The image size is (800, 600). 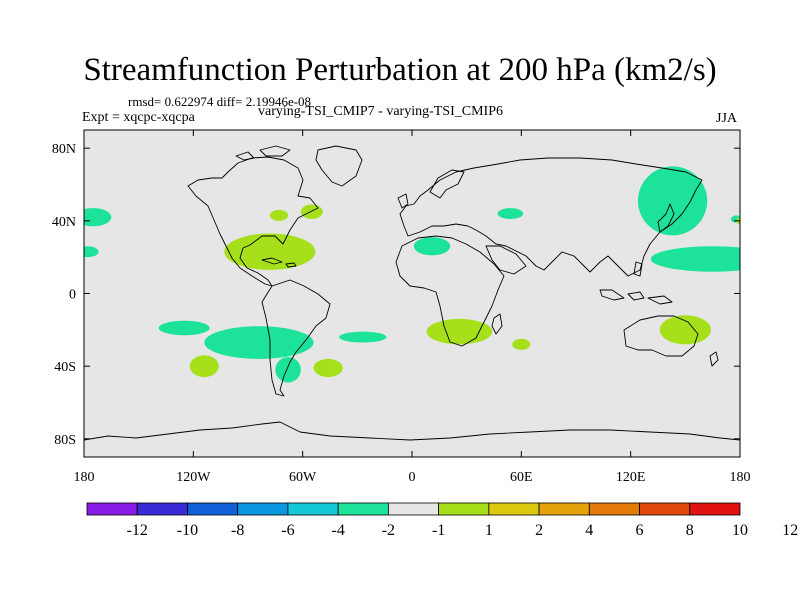 What do you see at coordinates (72, 295) in the screenshot?
I see `y-tick-label: 0` at bounding box center [72, 295].